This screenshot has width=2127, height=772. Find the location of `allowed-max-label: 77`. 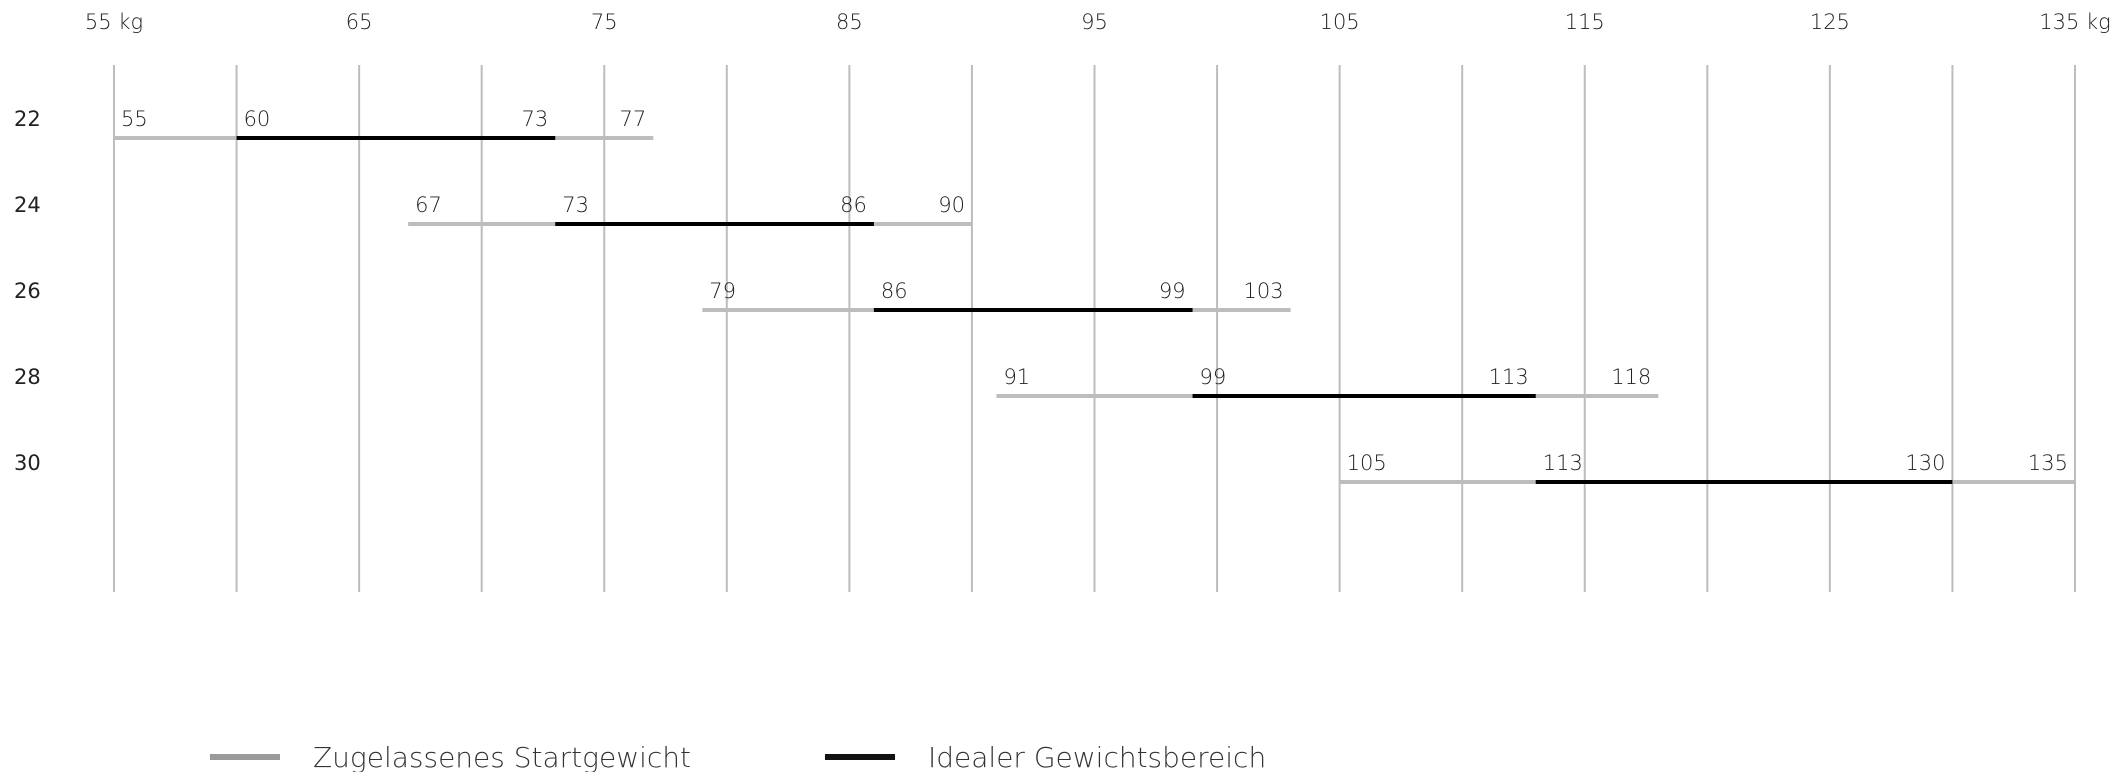

allowed-max-label: 77 is located at coordinates (633, 119).